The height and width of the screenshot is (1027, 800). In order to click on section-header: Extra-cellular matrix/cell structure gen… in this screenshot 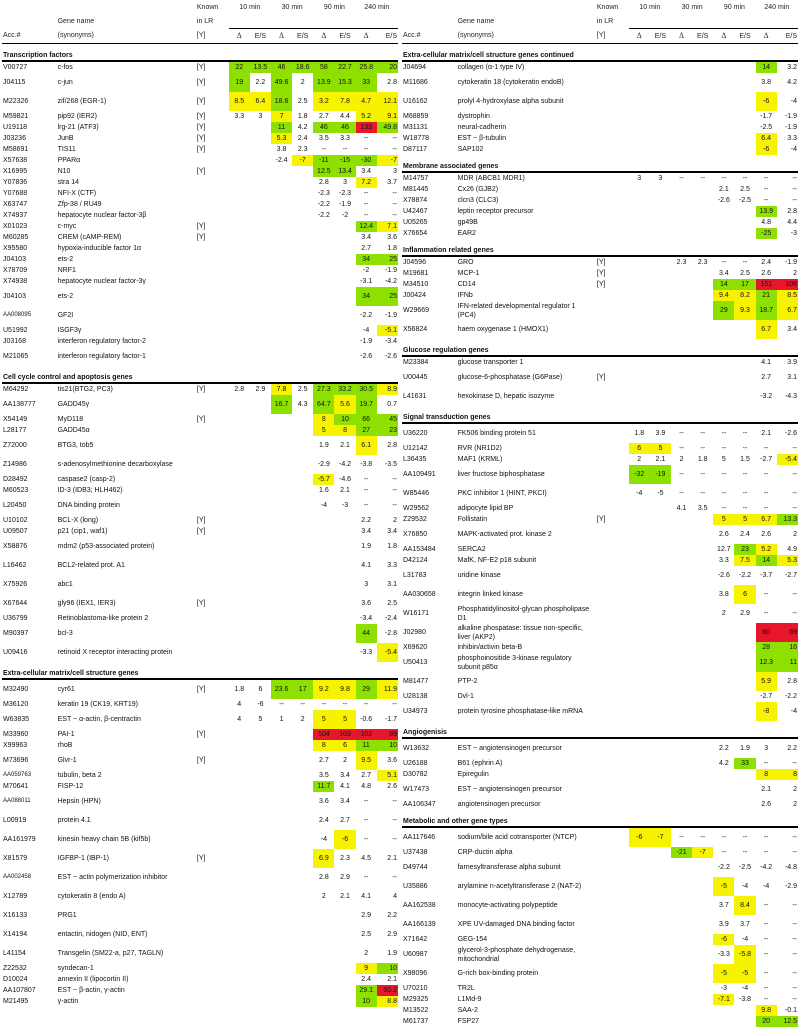, I will do `click(200, 670)`.